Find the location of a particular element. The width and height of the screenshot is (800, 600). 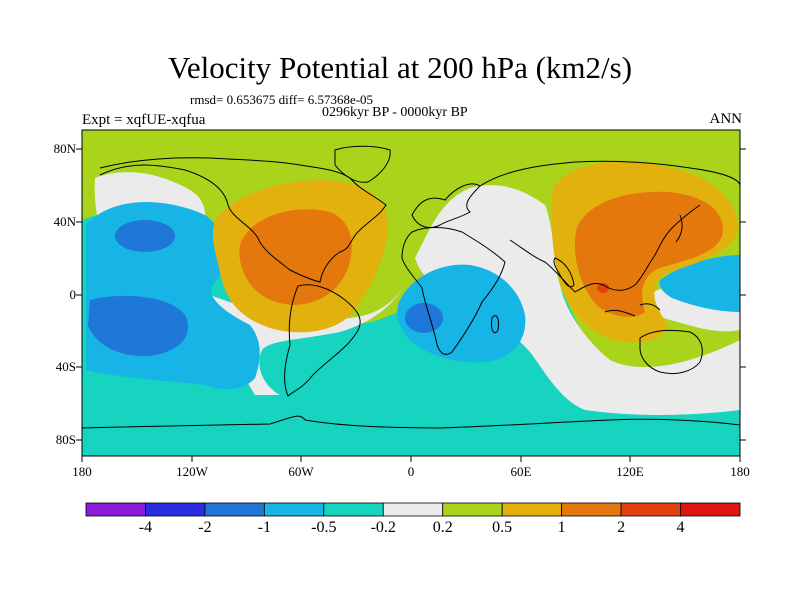

japan-coast is located at coordinates (679, 228).